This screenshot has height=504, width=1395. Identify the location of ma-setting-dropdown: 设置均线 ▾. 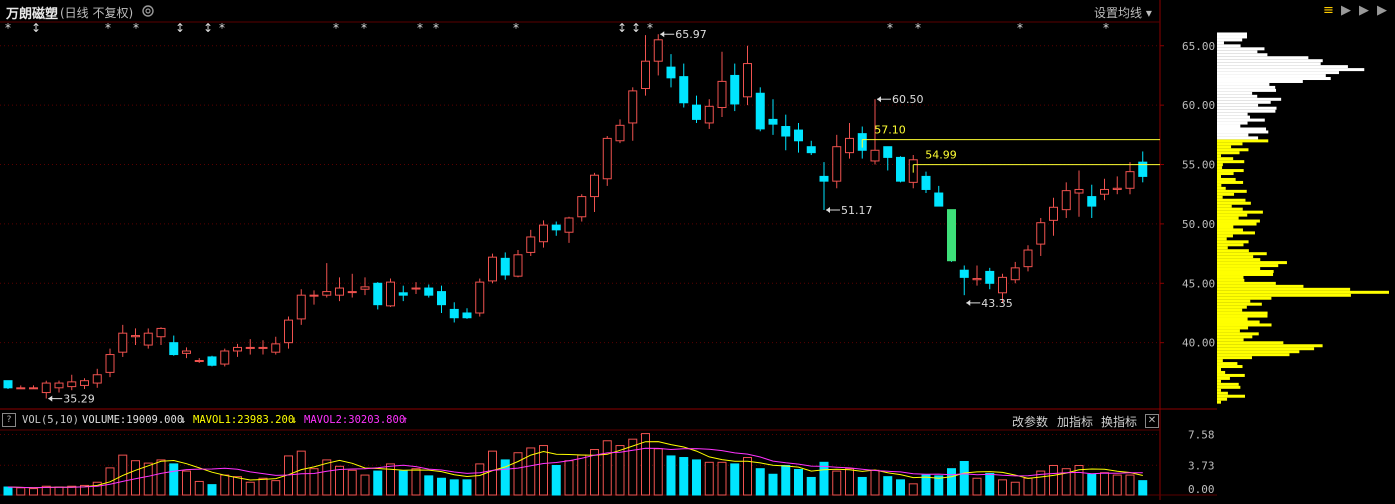
(1123, 12).